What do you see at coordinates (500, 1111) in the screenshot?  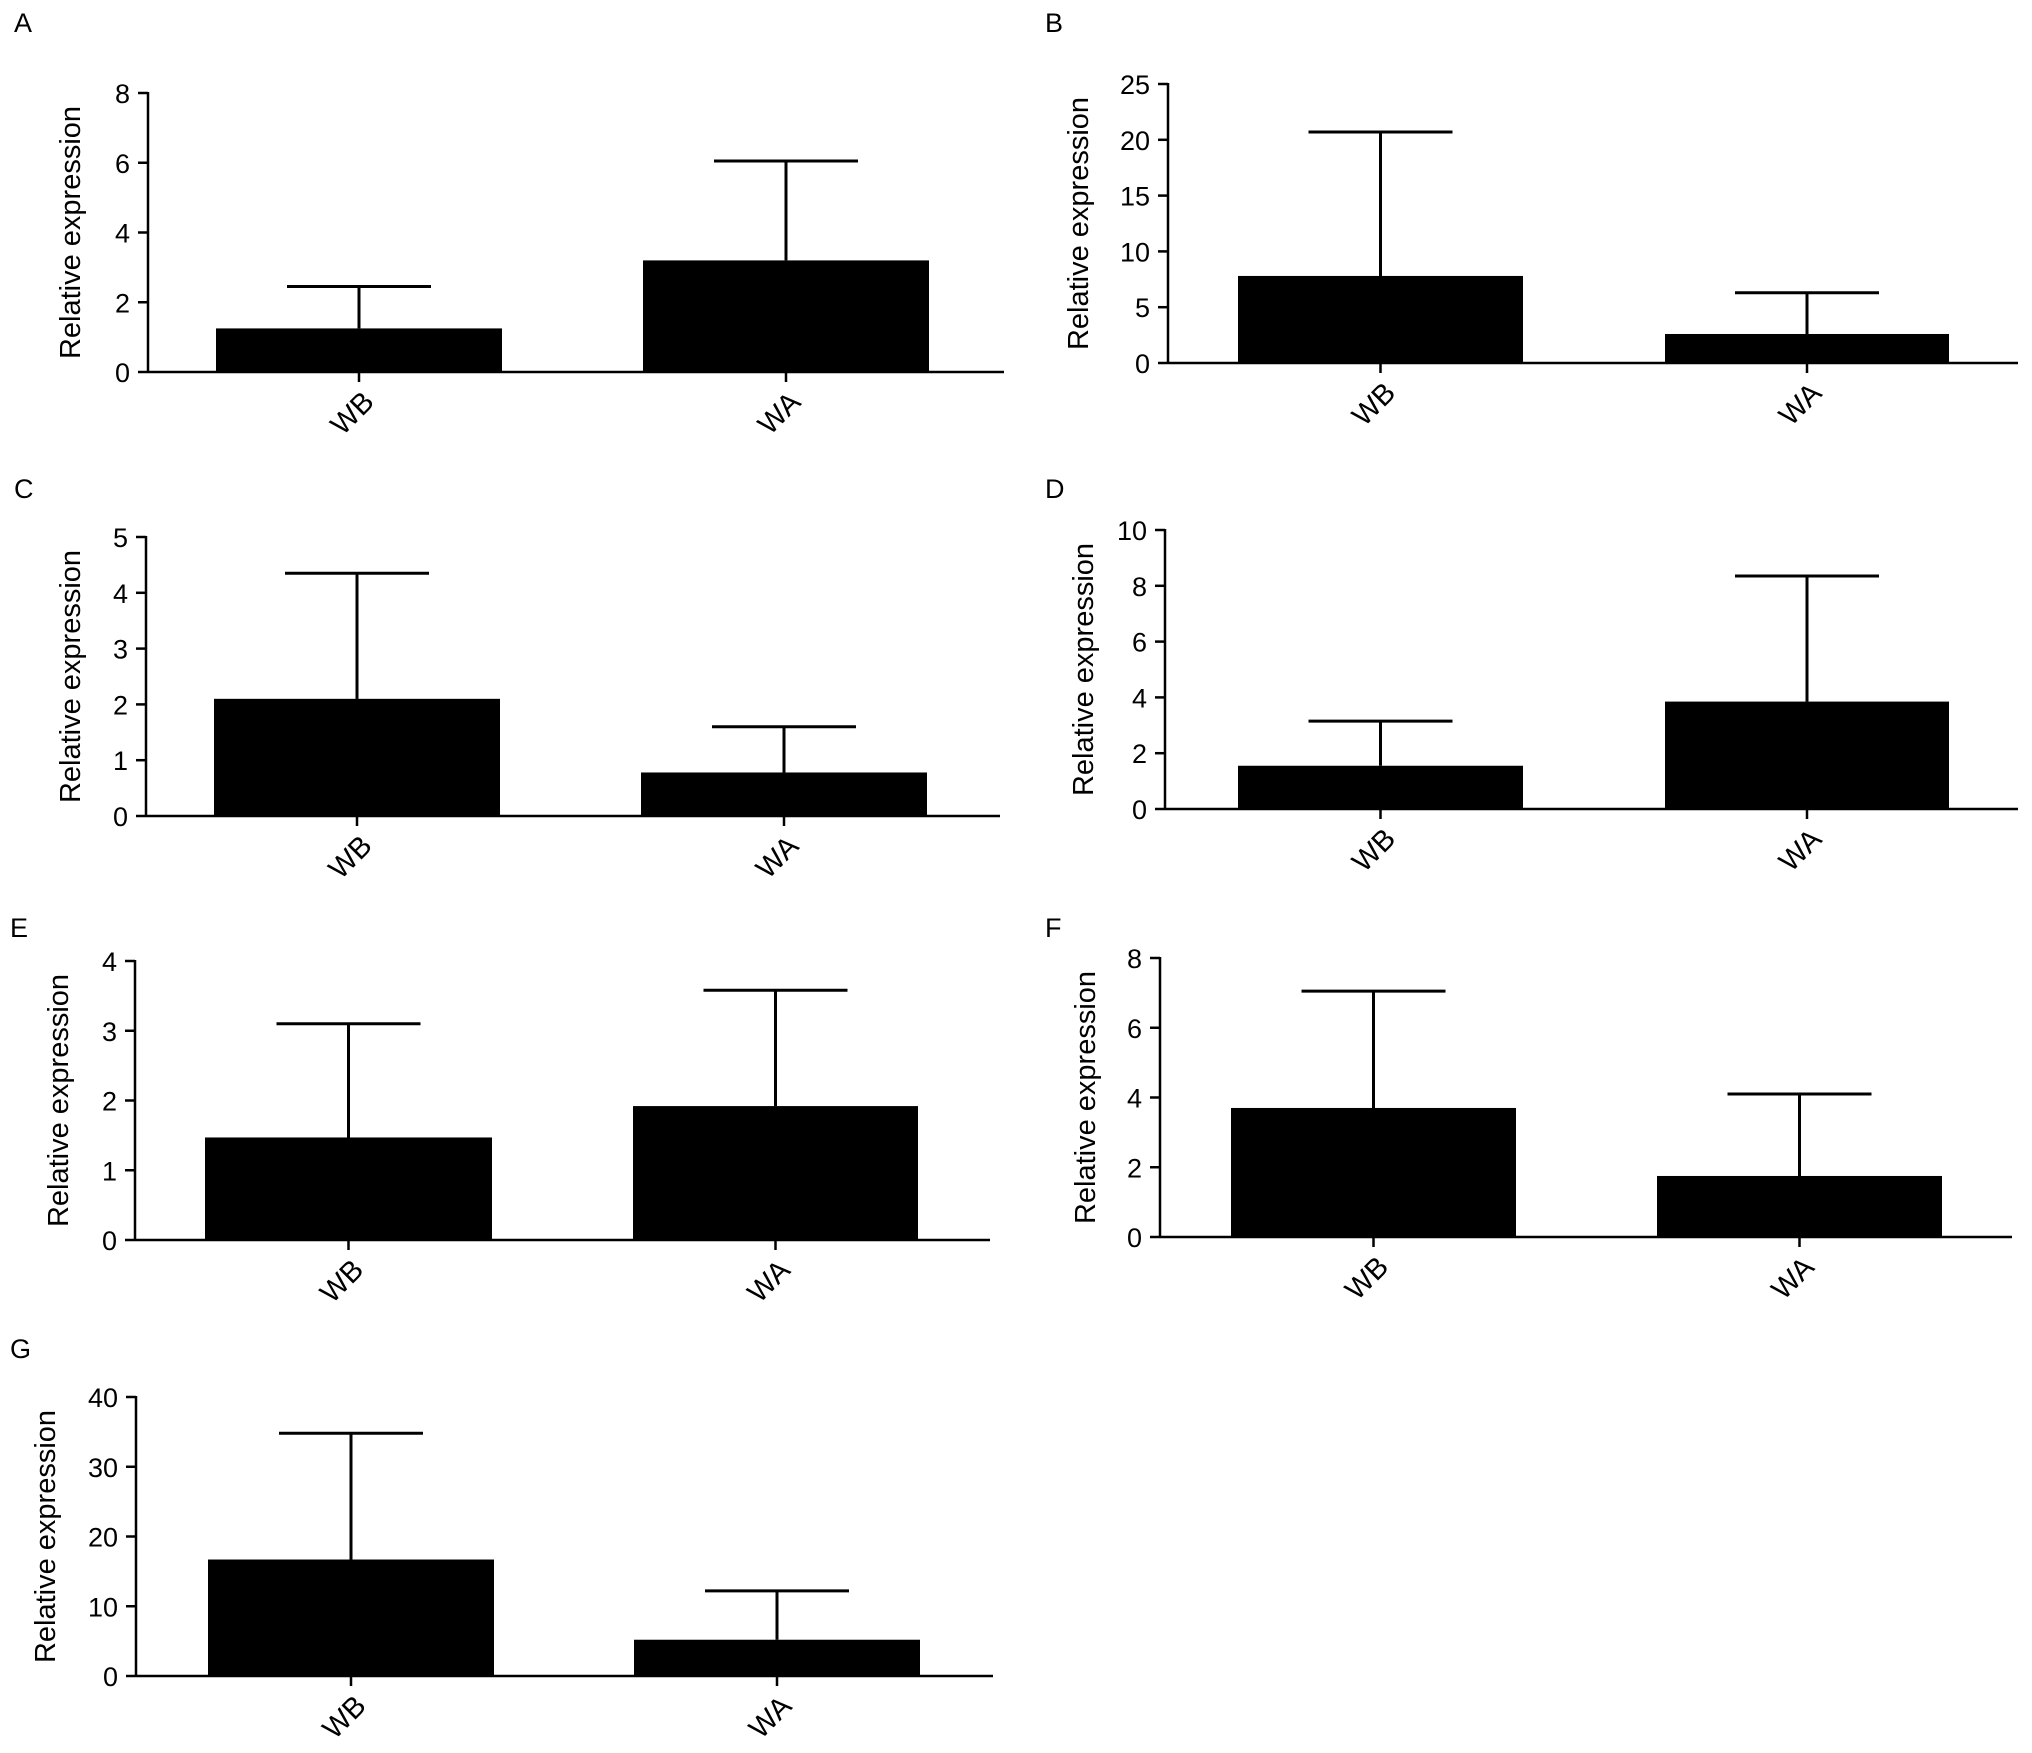 I see `panel-e: E 0 1 2 3 4 Relative expression WB WA` at bounding box center [500, 1111].